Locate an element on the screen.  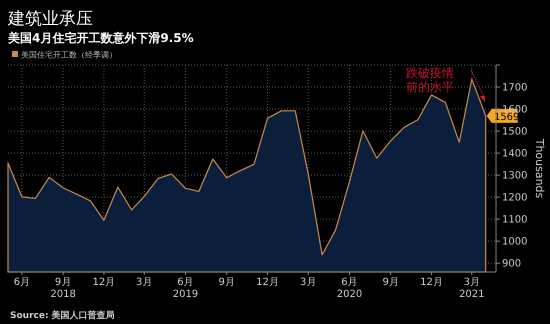
x-tick-label: 3月 2021 is located at coordinates (472, 288).